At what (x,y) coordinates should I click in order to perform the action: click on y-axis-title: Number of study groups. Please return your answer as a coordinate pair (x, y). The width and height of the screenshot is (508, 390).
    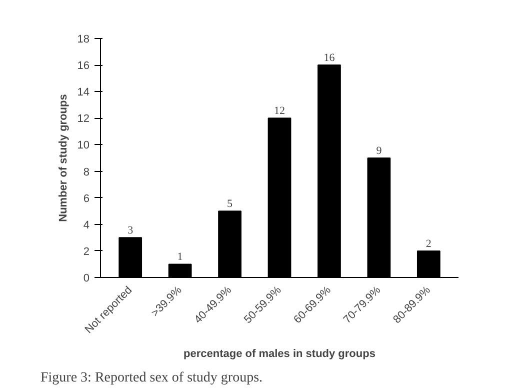
    Looking at the image, I should click on (63, 158).